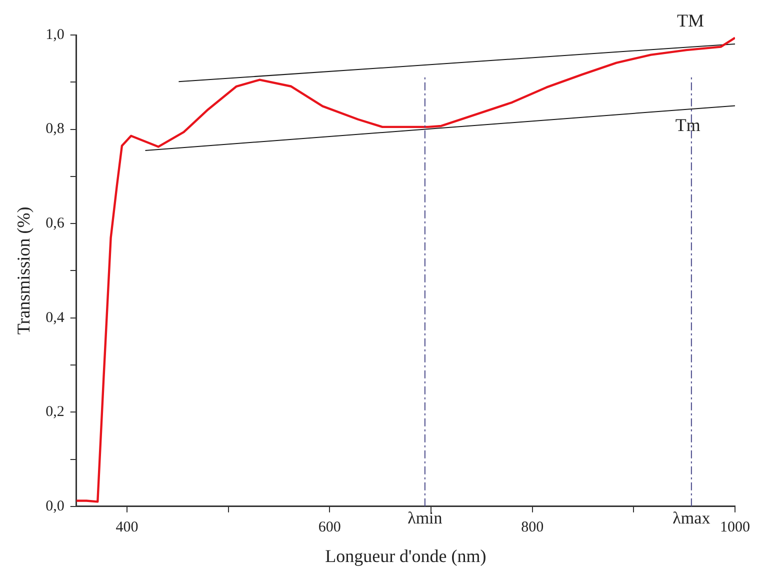 The image size is (778, 576). Describe the element at coordinates (735, 527) in the screenshot. I see `x-tick-label: 1000` at that location.